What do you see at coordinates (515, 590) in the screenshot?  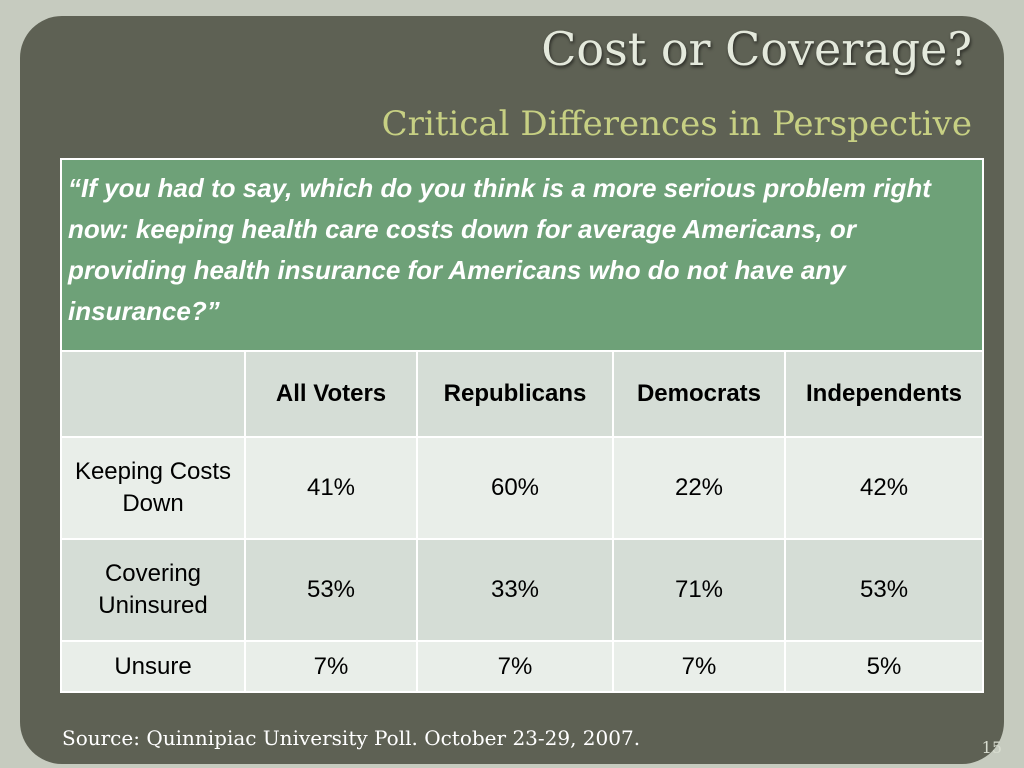 I see `table-cell: 33%` at bounding box center [515, 590].